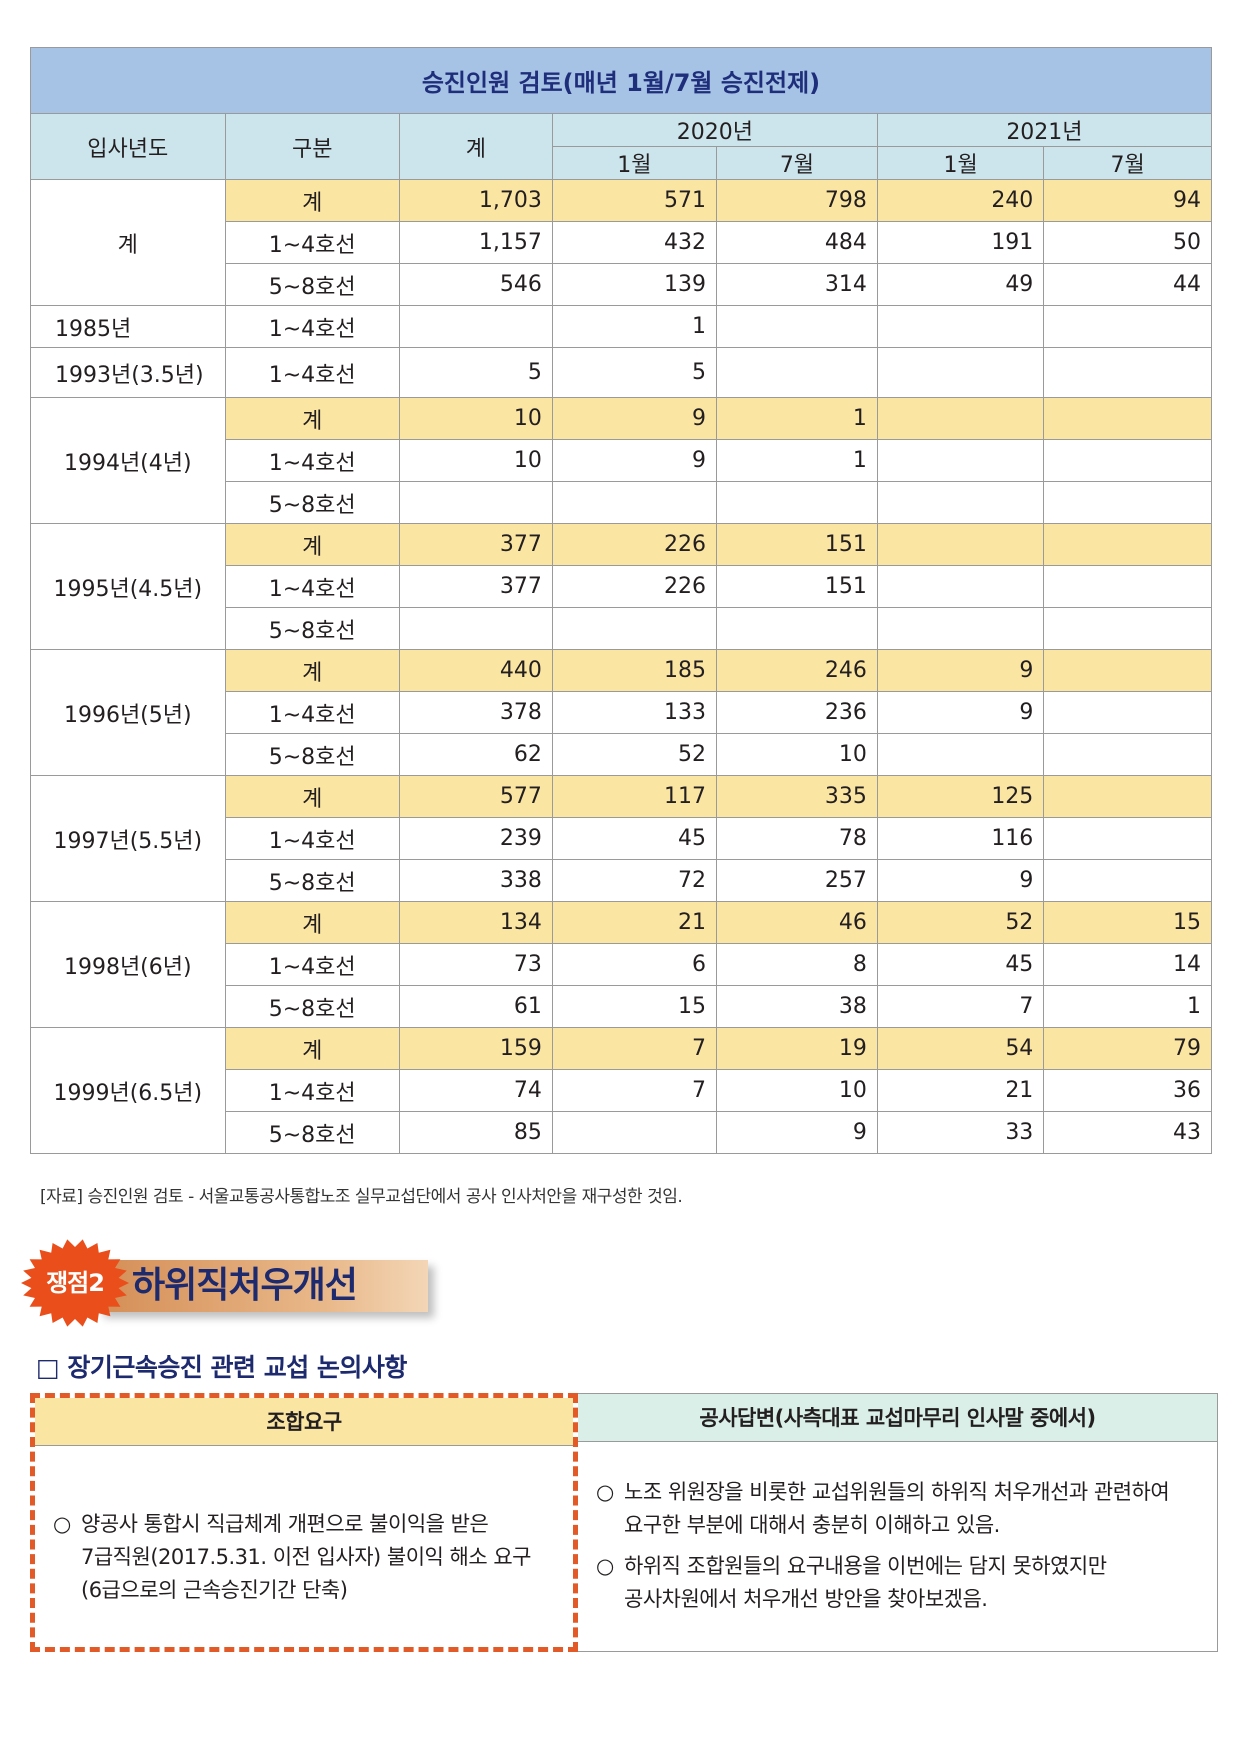 This screenshot has width=1240, height=1754. I want to click on year-cell: 1999년(6.5년), so click(128, 1090).